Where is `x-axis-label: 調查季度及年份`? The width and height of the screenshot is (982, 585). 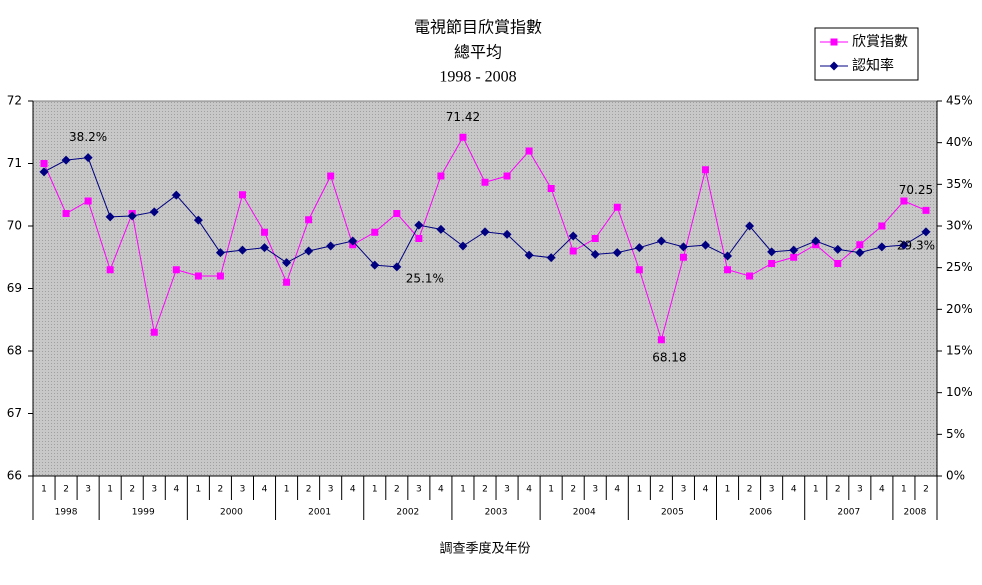
x-axis-label: 調查季度及年份 is located at coordinates (484, 549).